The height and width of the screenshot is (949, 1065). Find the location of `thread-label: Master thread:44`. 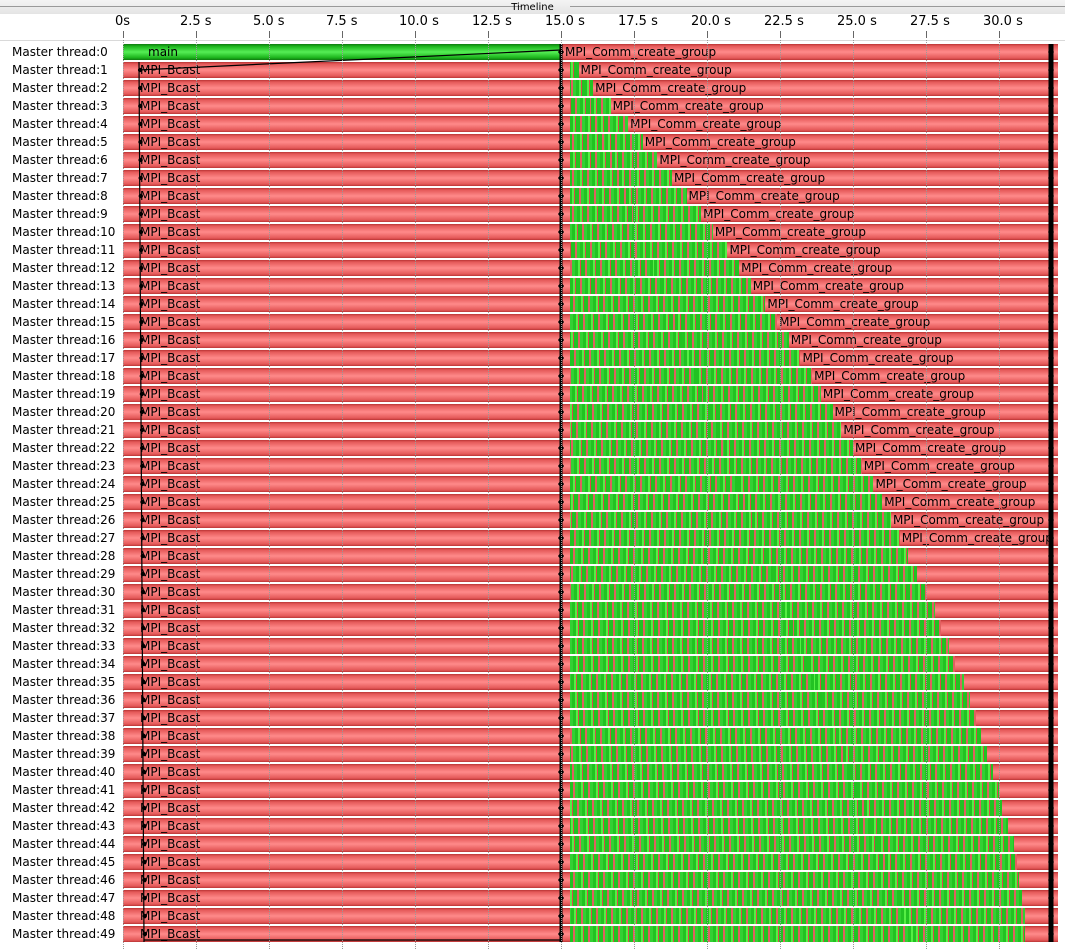

thread-label: Master thread:44 is located at coordinates (64, 844).